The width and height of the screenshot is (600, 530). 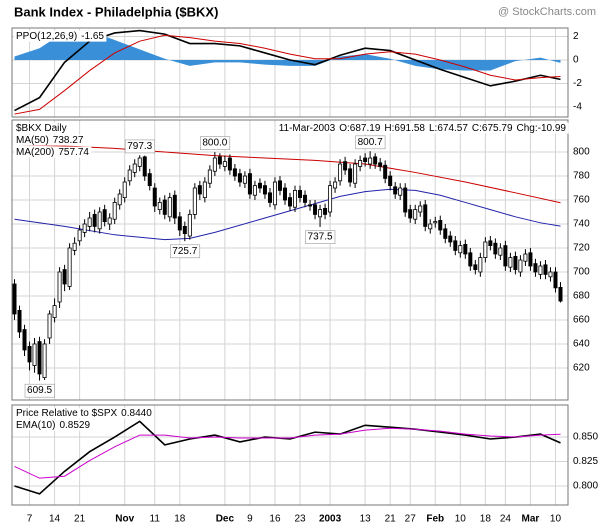 What do you see at coordinates (433, 128) in the screenshot?
I see `quote-label: L:` at bounding box center [433, 128].